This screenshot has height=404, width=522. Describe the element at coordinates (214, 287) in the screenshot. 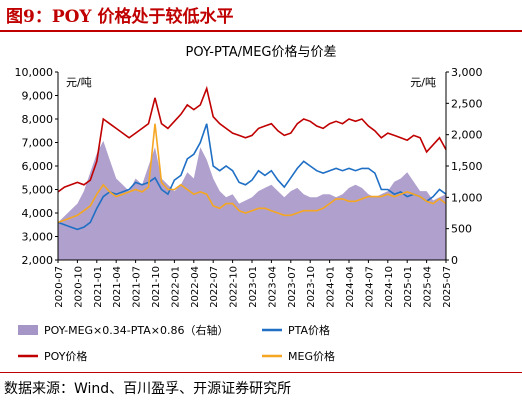

I see `x-tick-label: 2022-07` at that location.